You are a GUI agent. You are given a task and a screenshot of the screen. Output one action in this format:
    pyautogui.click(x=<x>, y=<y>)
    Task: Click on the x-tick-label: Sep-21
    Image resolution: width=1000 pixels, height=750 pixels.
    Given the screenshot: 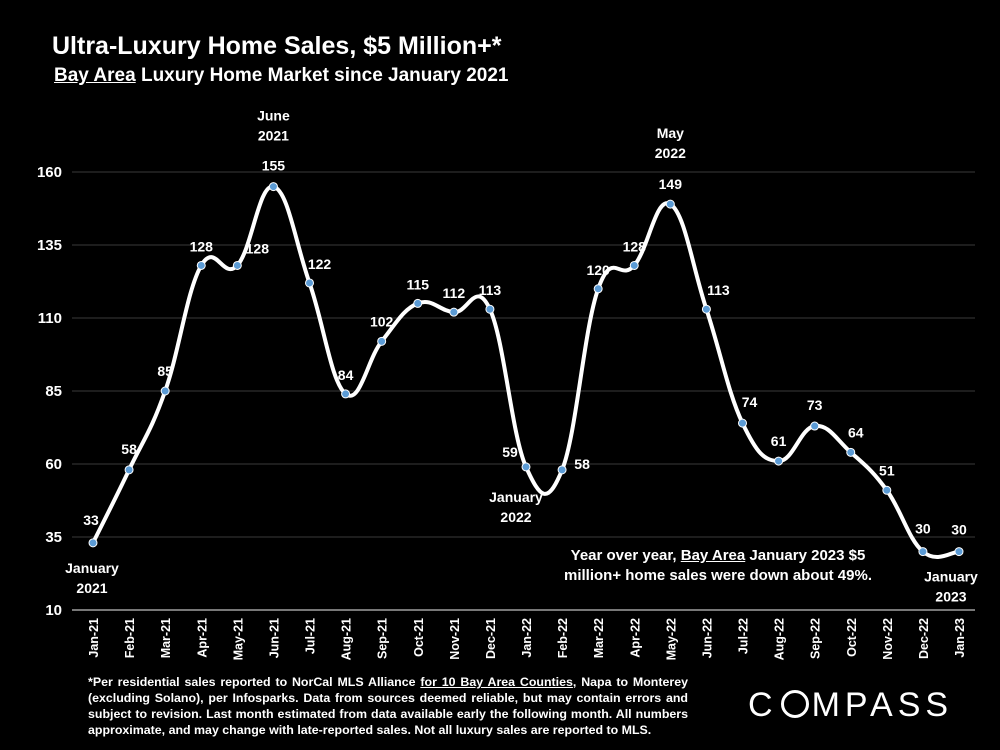 What is the action you would take?
    pyautogui.click(x=383, y=638)
    